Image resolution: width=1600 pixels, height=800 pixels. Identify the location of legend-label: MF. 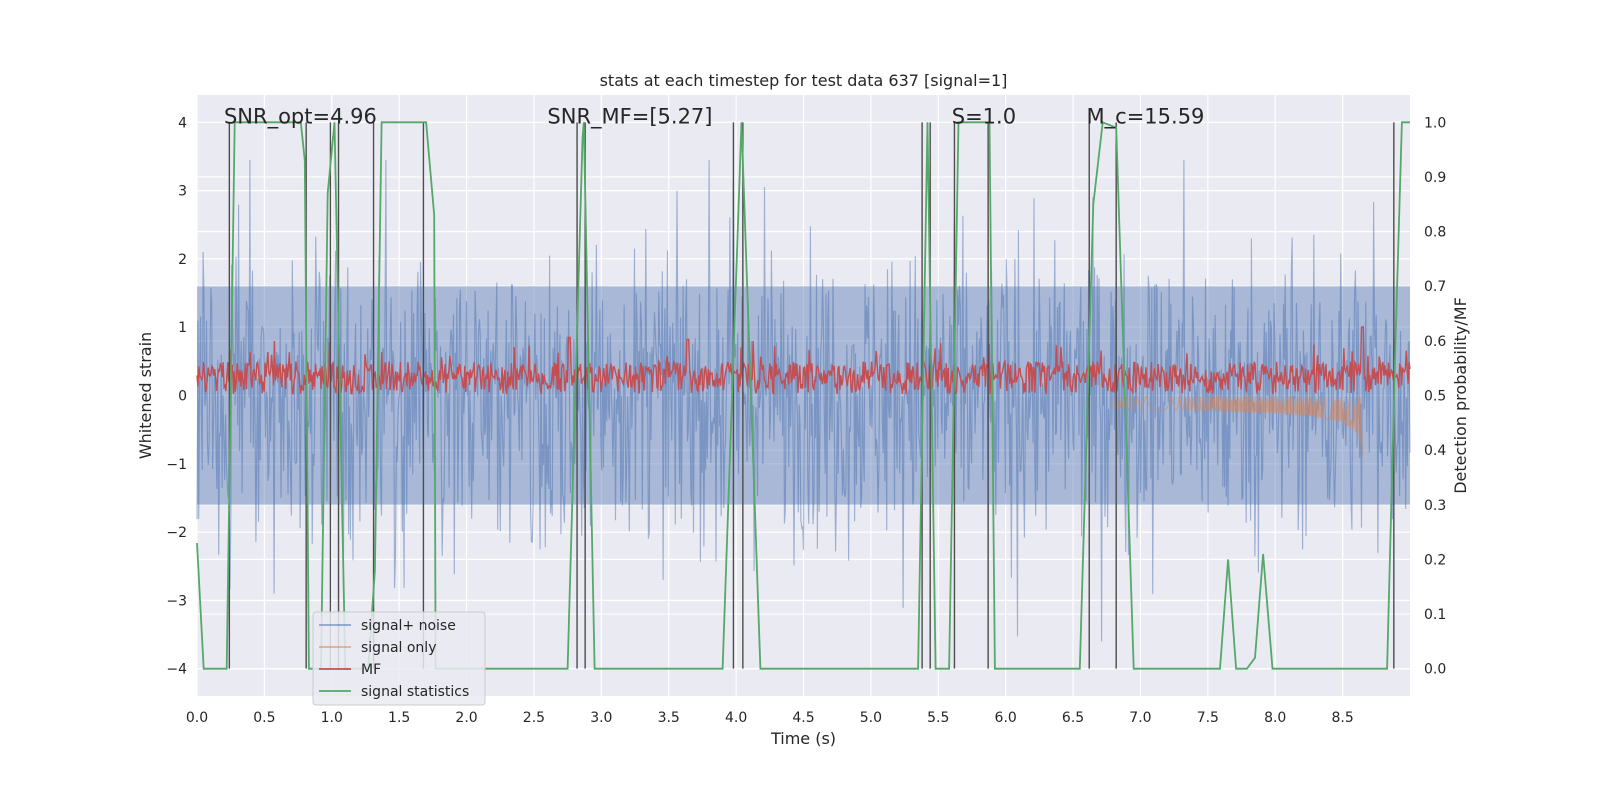
(371, 670).